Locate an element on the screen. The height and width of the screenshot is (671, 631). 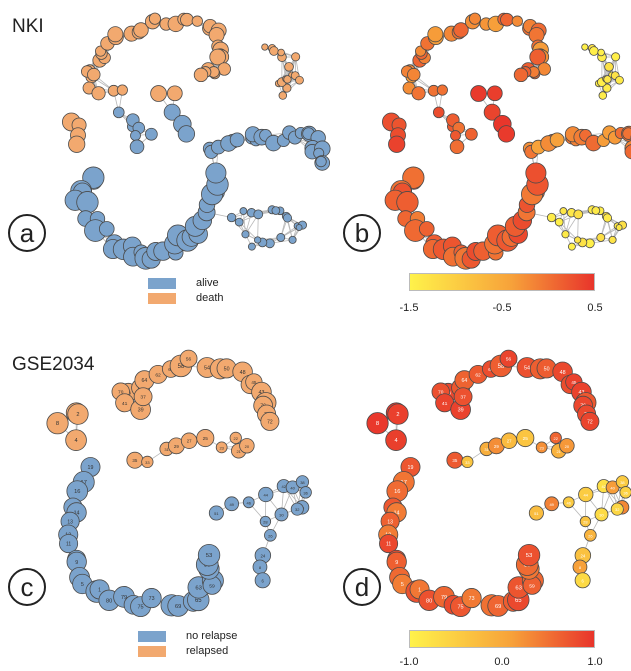
panel-label-d: d is located at coordinates (362, 587).